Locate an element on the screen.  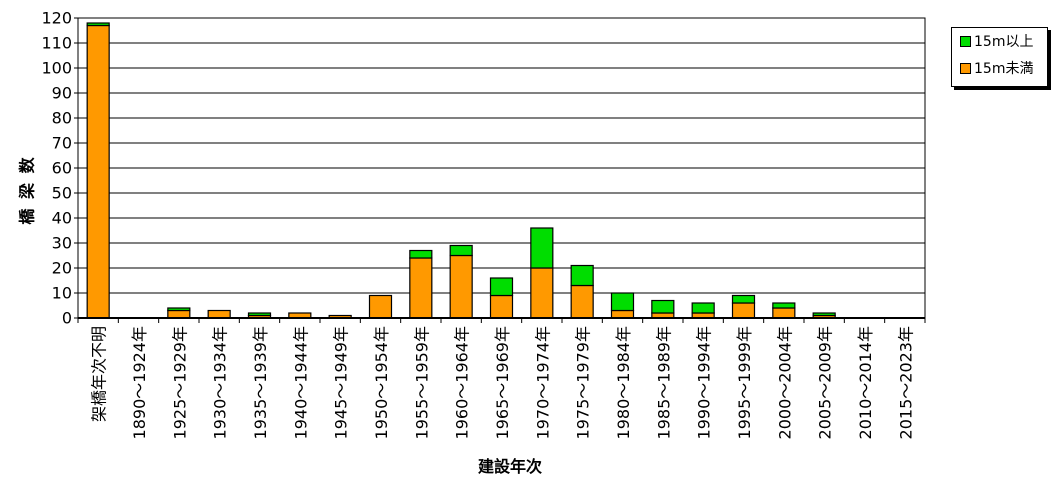
legend-item-15m-plus: 15m以上 is located at coordinates (996, 41).